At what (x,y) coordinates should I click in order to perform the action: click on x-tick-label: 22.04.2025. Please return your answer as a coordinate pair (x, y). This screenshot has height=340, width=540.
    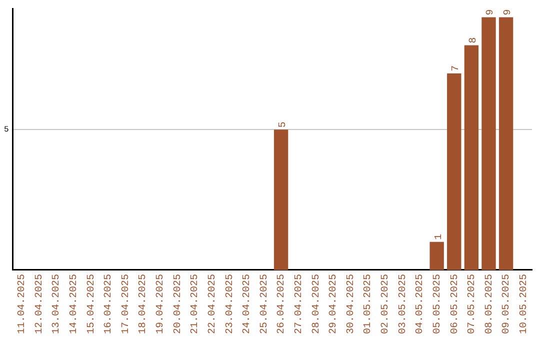
    Looking at the image, I should click on (212, 304).